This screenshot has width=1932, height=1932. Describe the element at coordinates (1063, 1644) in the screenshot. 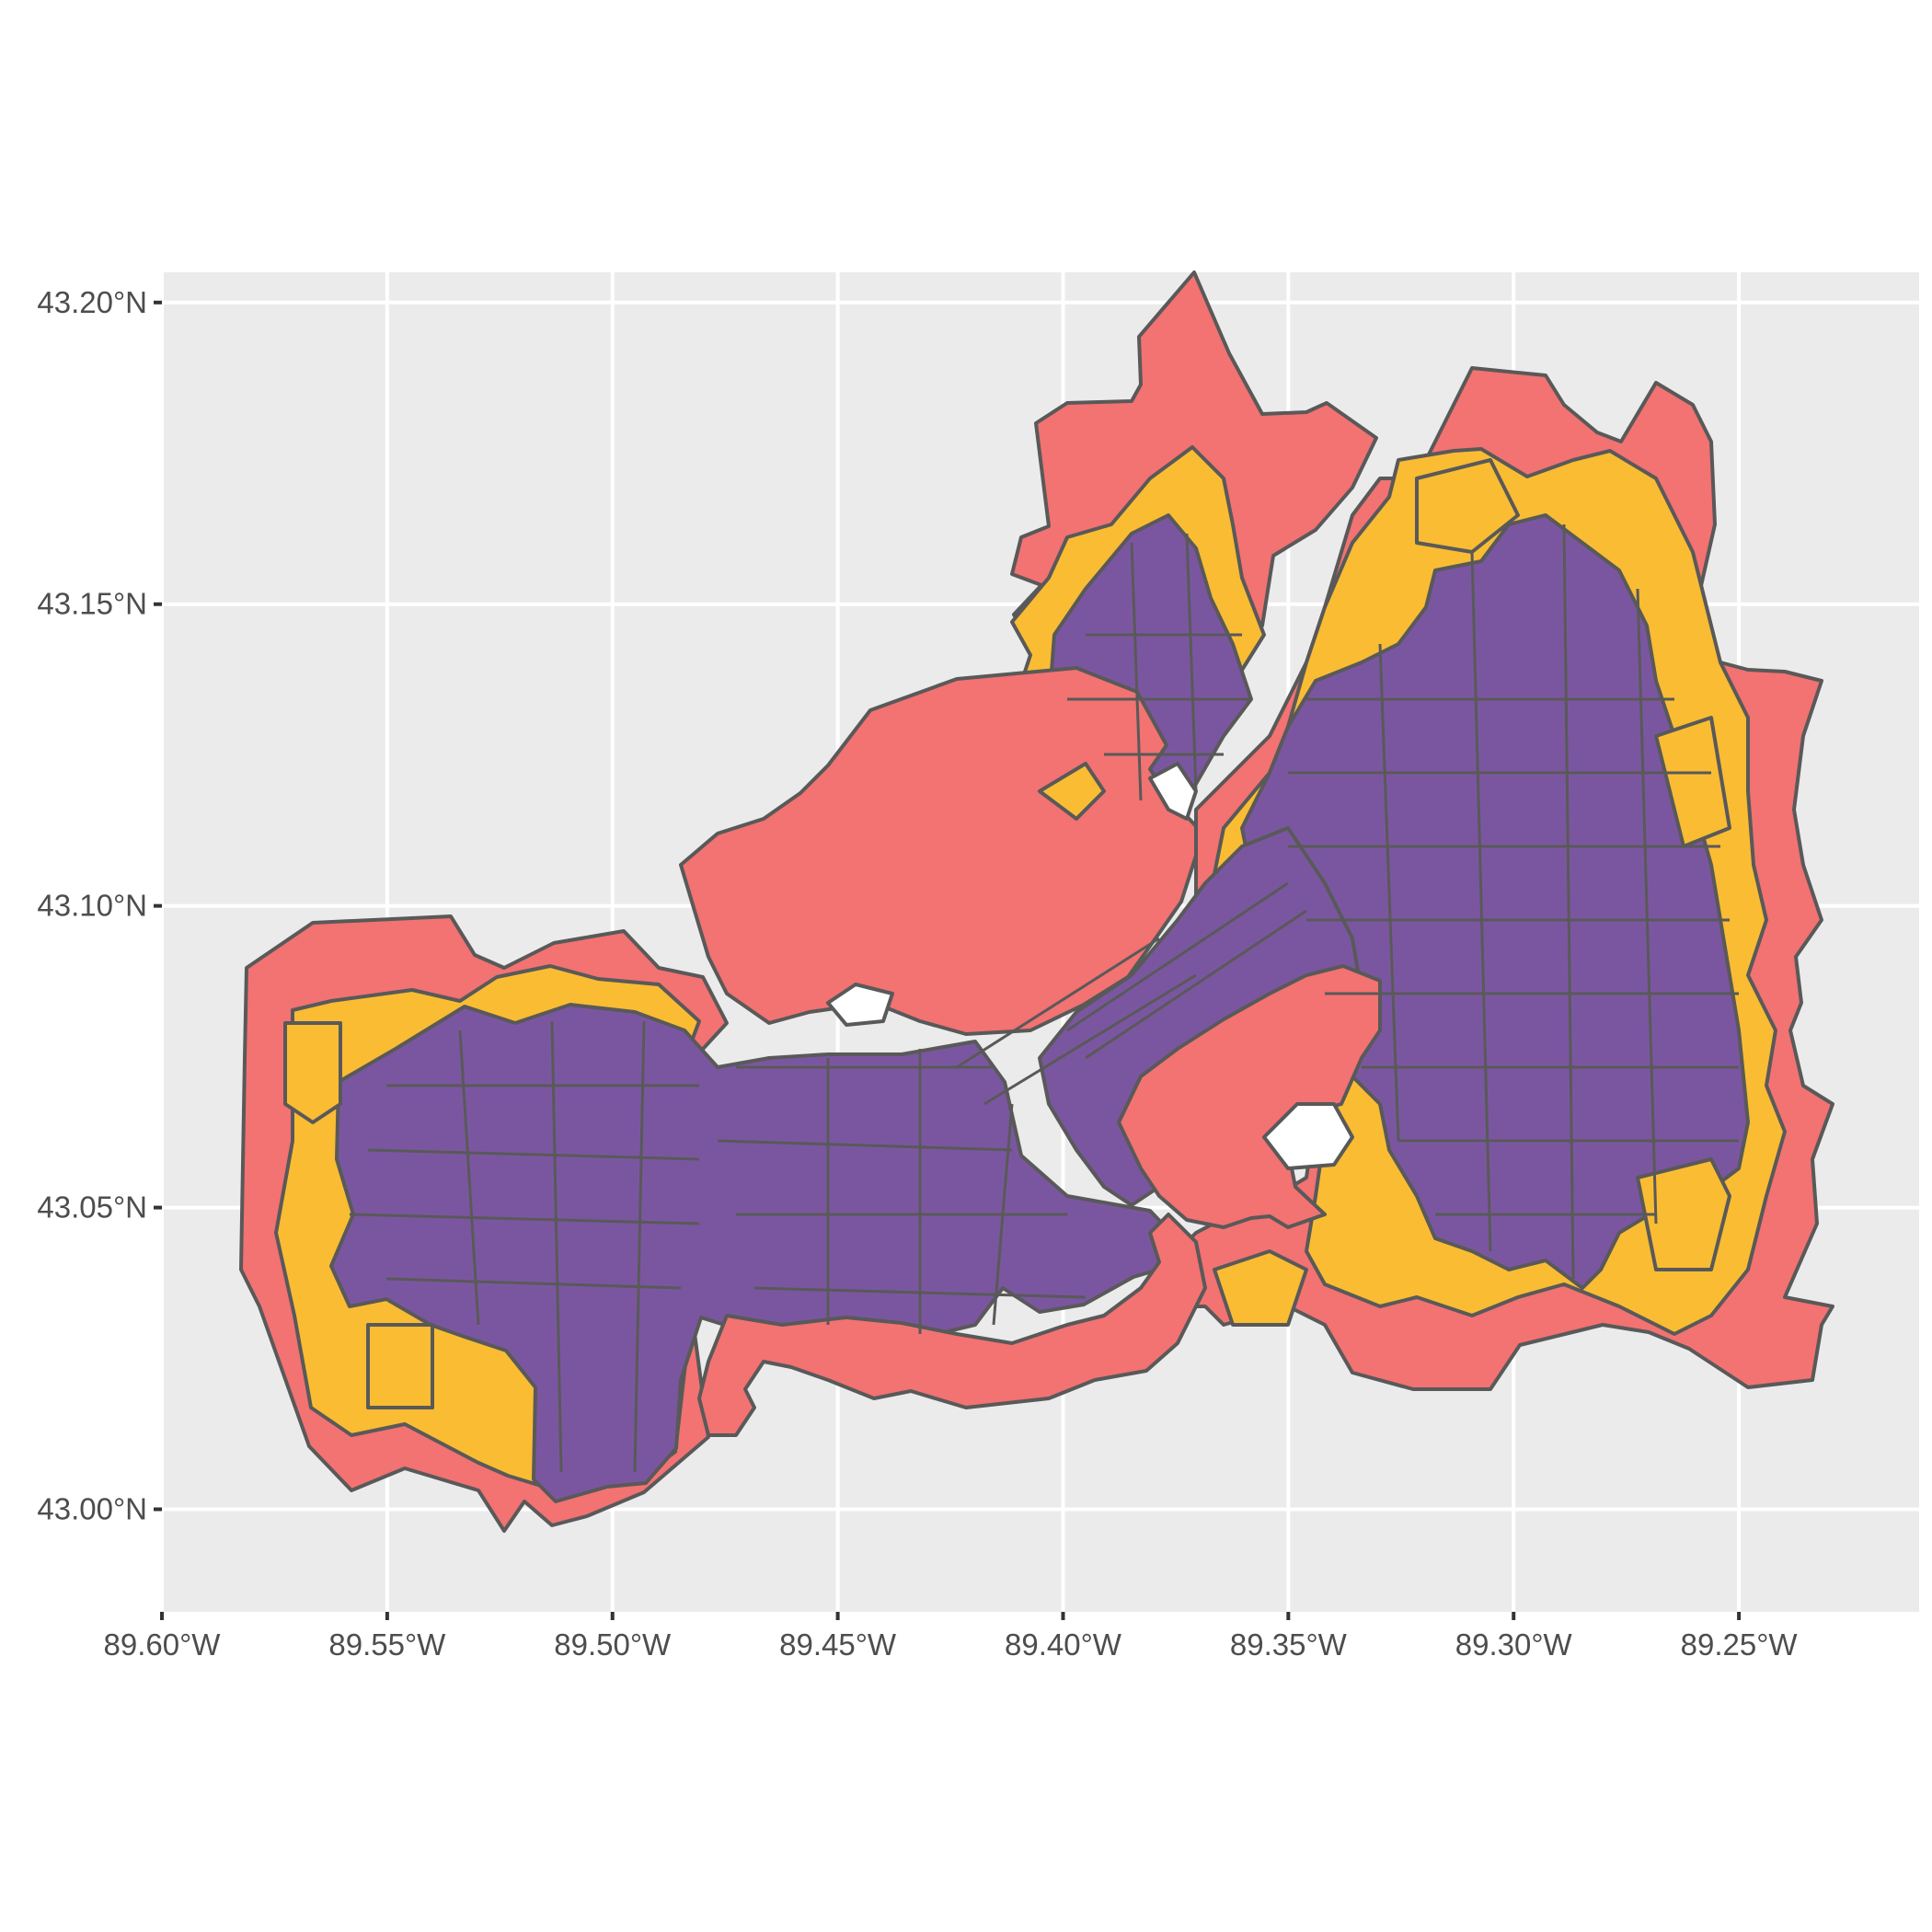

I see `x-tick-label: 89.40°W` at that location.